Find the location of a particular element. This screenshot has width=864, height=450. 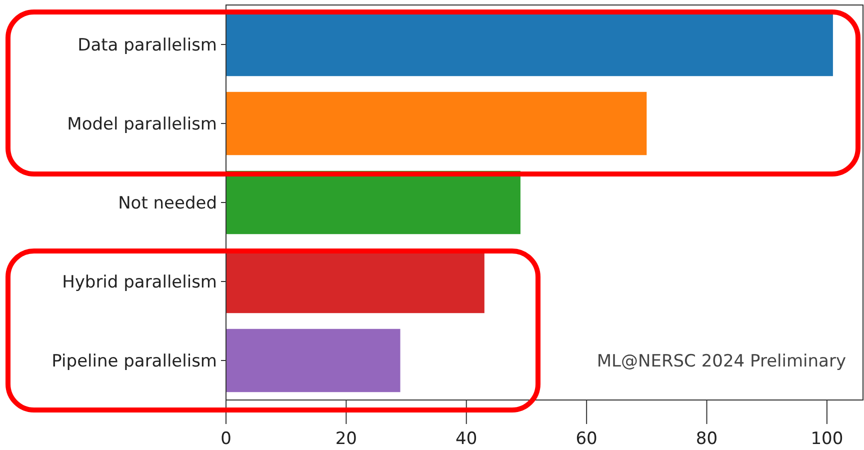

y-tick-label: Pipeline parallelism is located at coordinates (134, 361).